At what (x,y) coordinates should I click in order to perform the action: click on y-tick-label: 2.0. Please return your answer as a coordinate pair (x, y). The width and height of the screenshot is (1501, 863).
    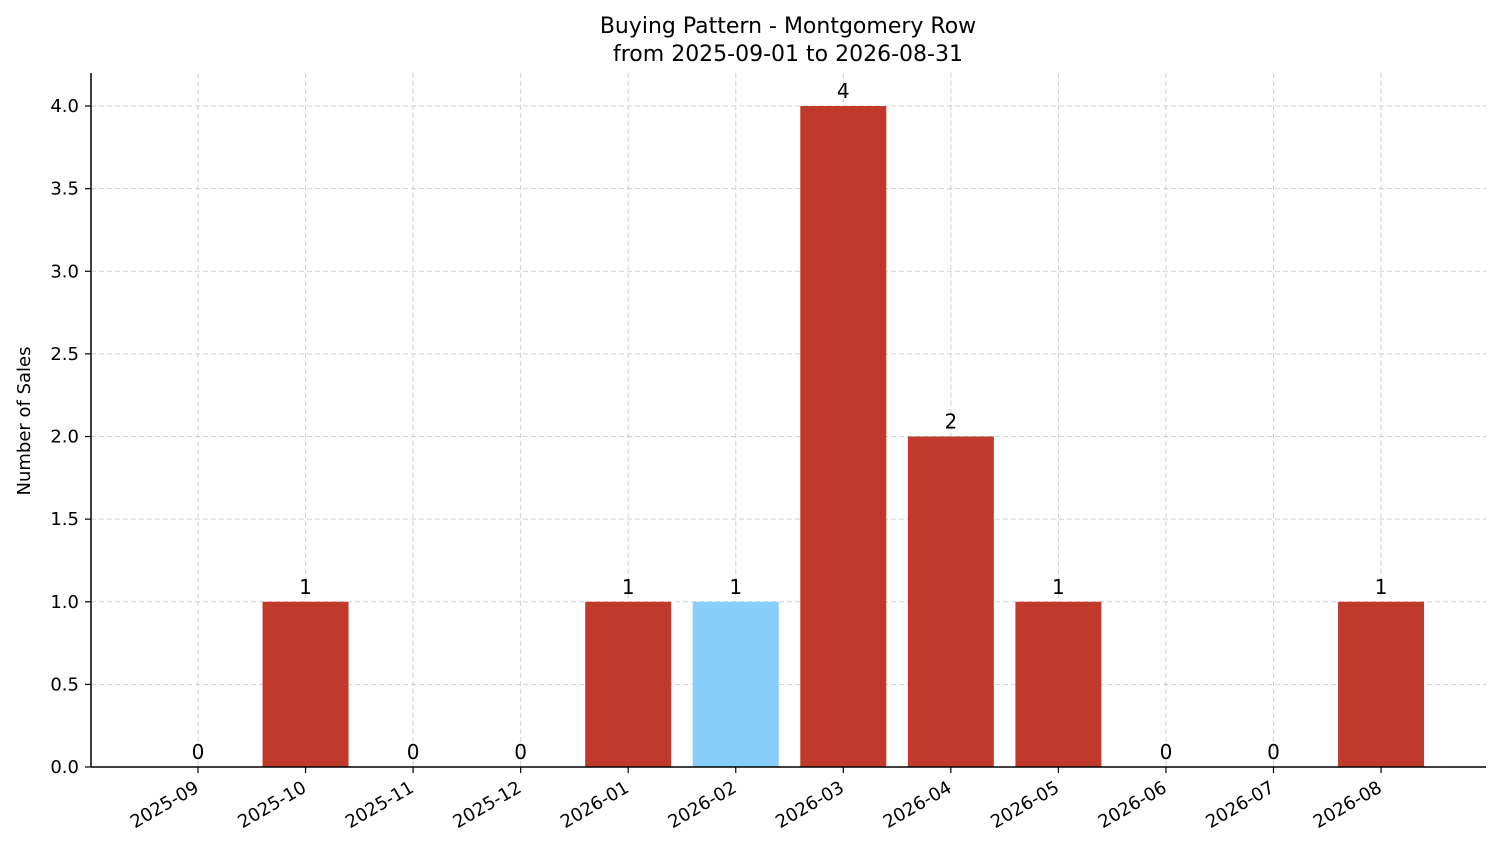
    Looking at the image, I should click on (64, 437).